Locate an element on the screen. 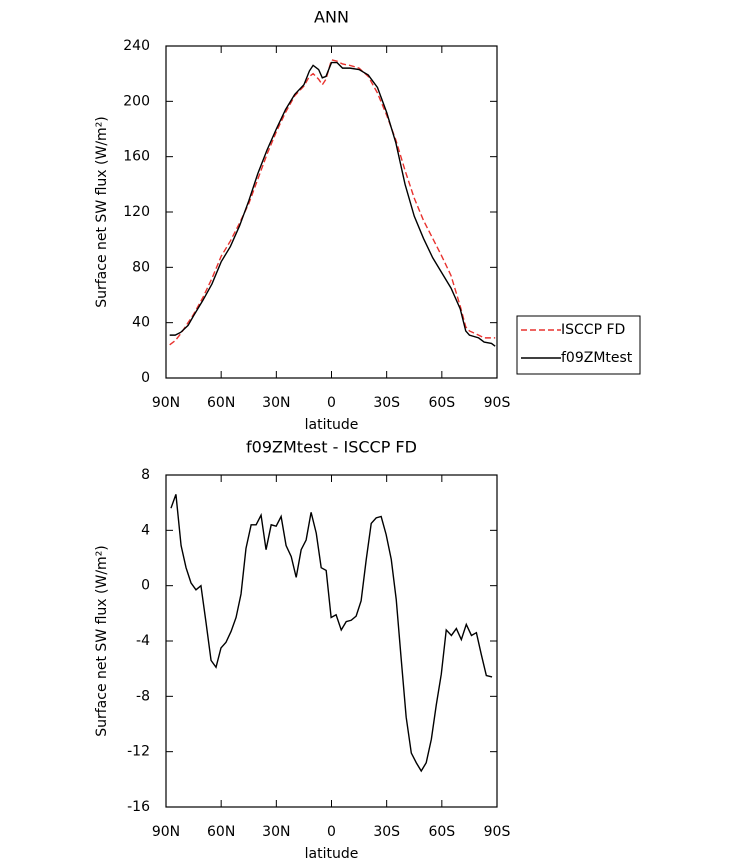 The height and width of the screenshot is (866, 733). y-tick-label: 40 is located at coordinates (141, 323).